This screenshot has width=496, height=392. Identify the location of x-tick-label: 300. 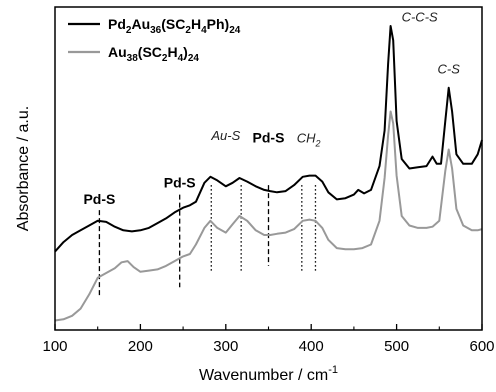
(225, 346).